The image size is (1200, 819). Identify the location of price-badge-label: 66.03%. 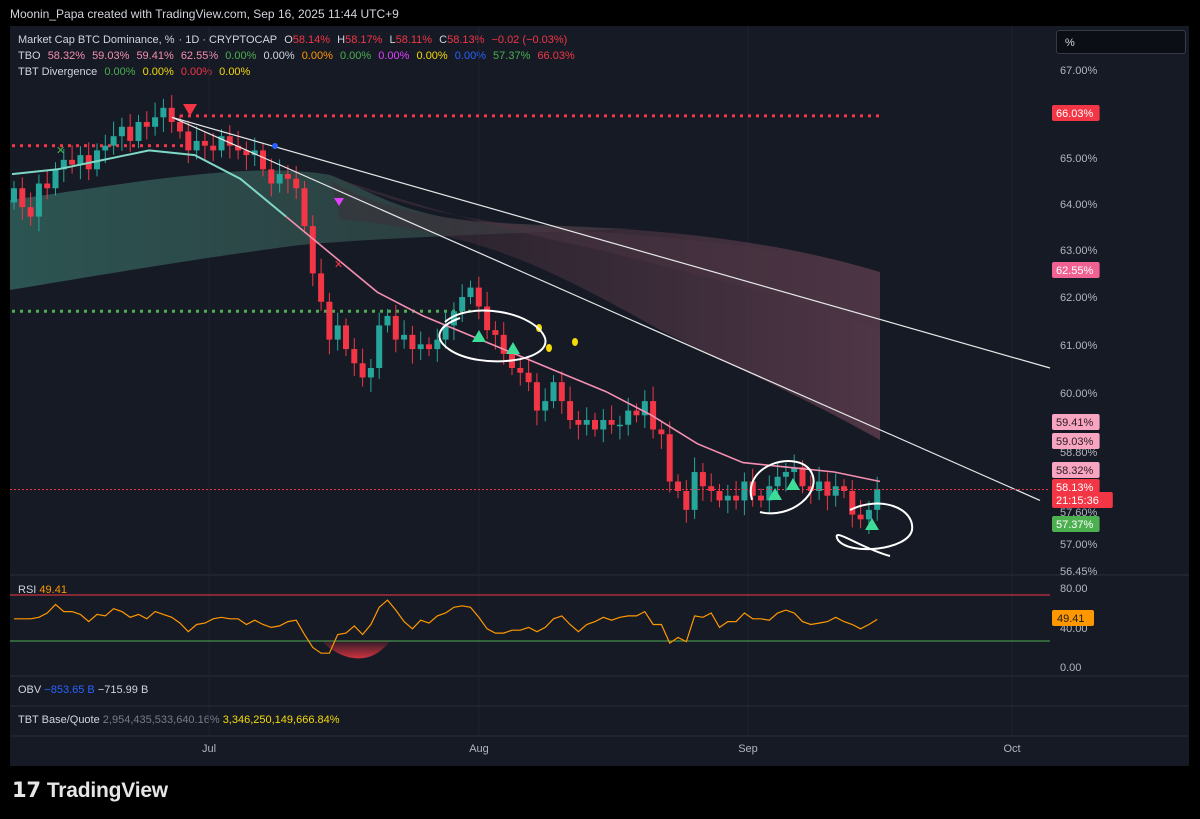
(1075, 114).